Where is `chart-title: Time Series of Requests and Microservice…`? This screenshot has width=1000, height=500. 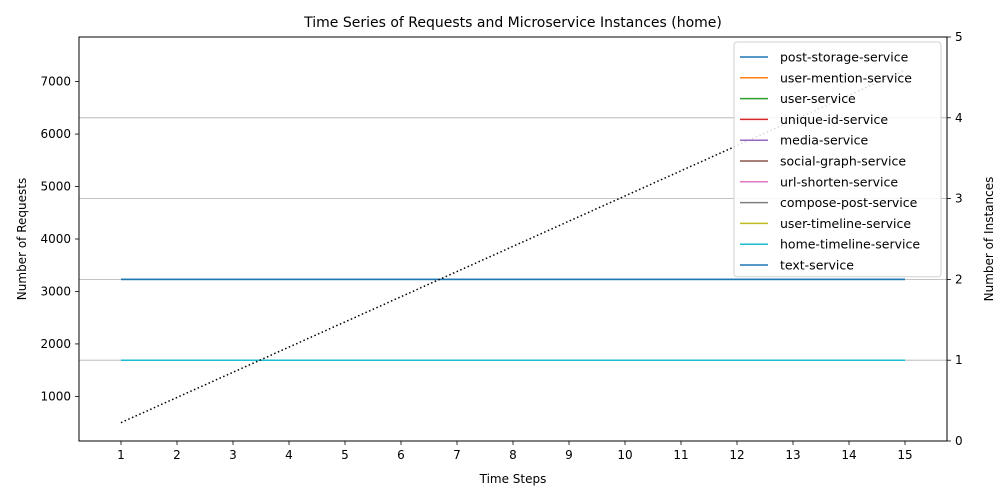
chart-title: Time Series of Requests and Microservice… is located at coordinates (512, 23).